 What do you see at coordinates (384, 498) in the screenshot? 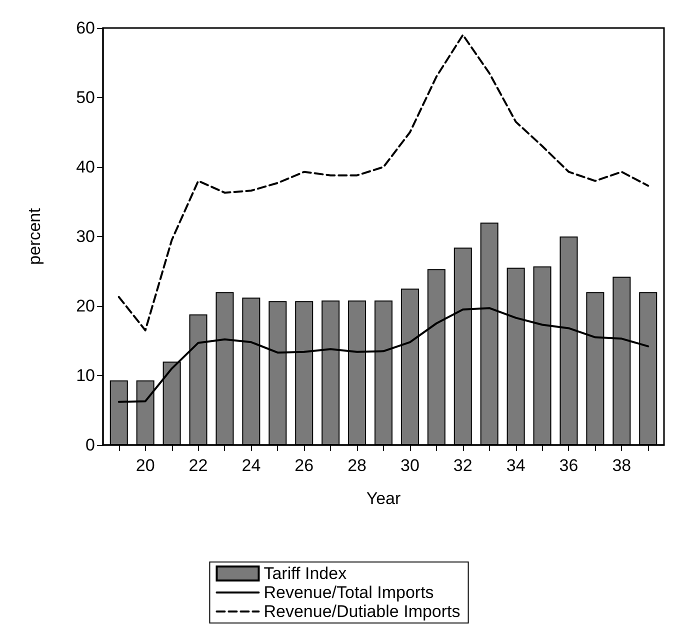
I see `x-axis-title: Year` at bounding box center [384, 498].